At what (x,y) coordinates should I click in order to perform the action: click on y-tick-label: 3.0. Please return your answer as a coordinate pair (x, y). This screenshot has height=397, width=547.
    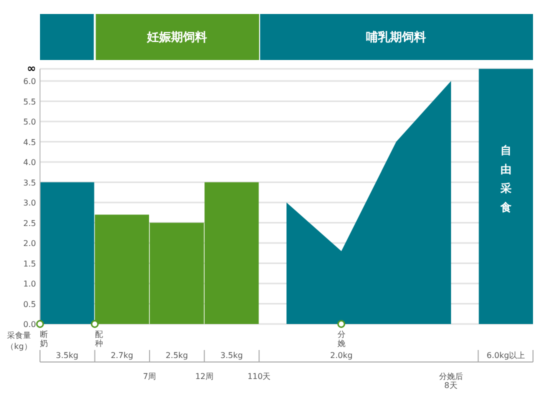
    Looking at the image, I should click on (29, 203).